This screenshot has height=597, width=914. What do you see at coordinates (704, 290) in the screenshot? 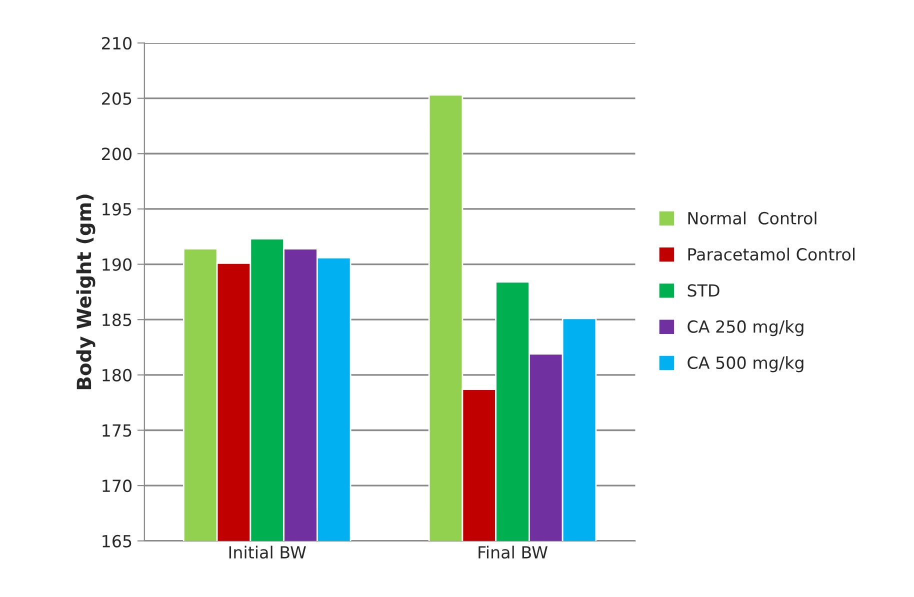
I see `legend-label: STD` at bounding box center [704, 290].